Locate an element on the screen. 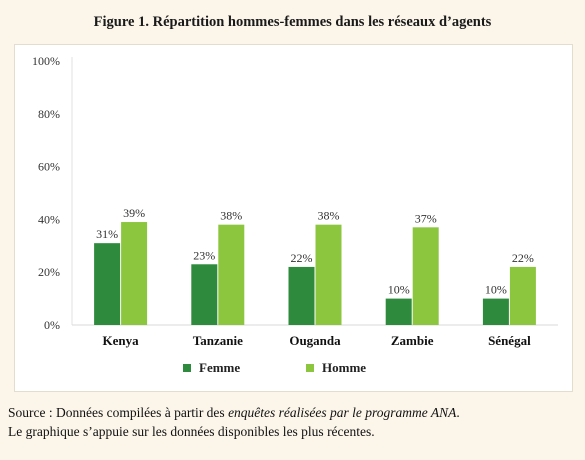 The image size is (585, 460). y-tick-label: 100% is located at coordinates (46, 61).